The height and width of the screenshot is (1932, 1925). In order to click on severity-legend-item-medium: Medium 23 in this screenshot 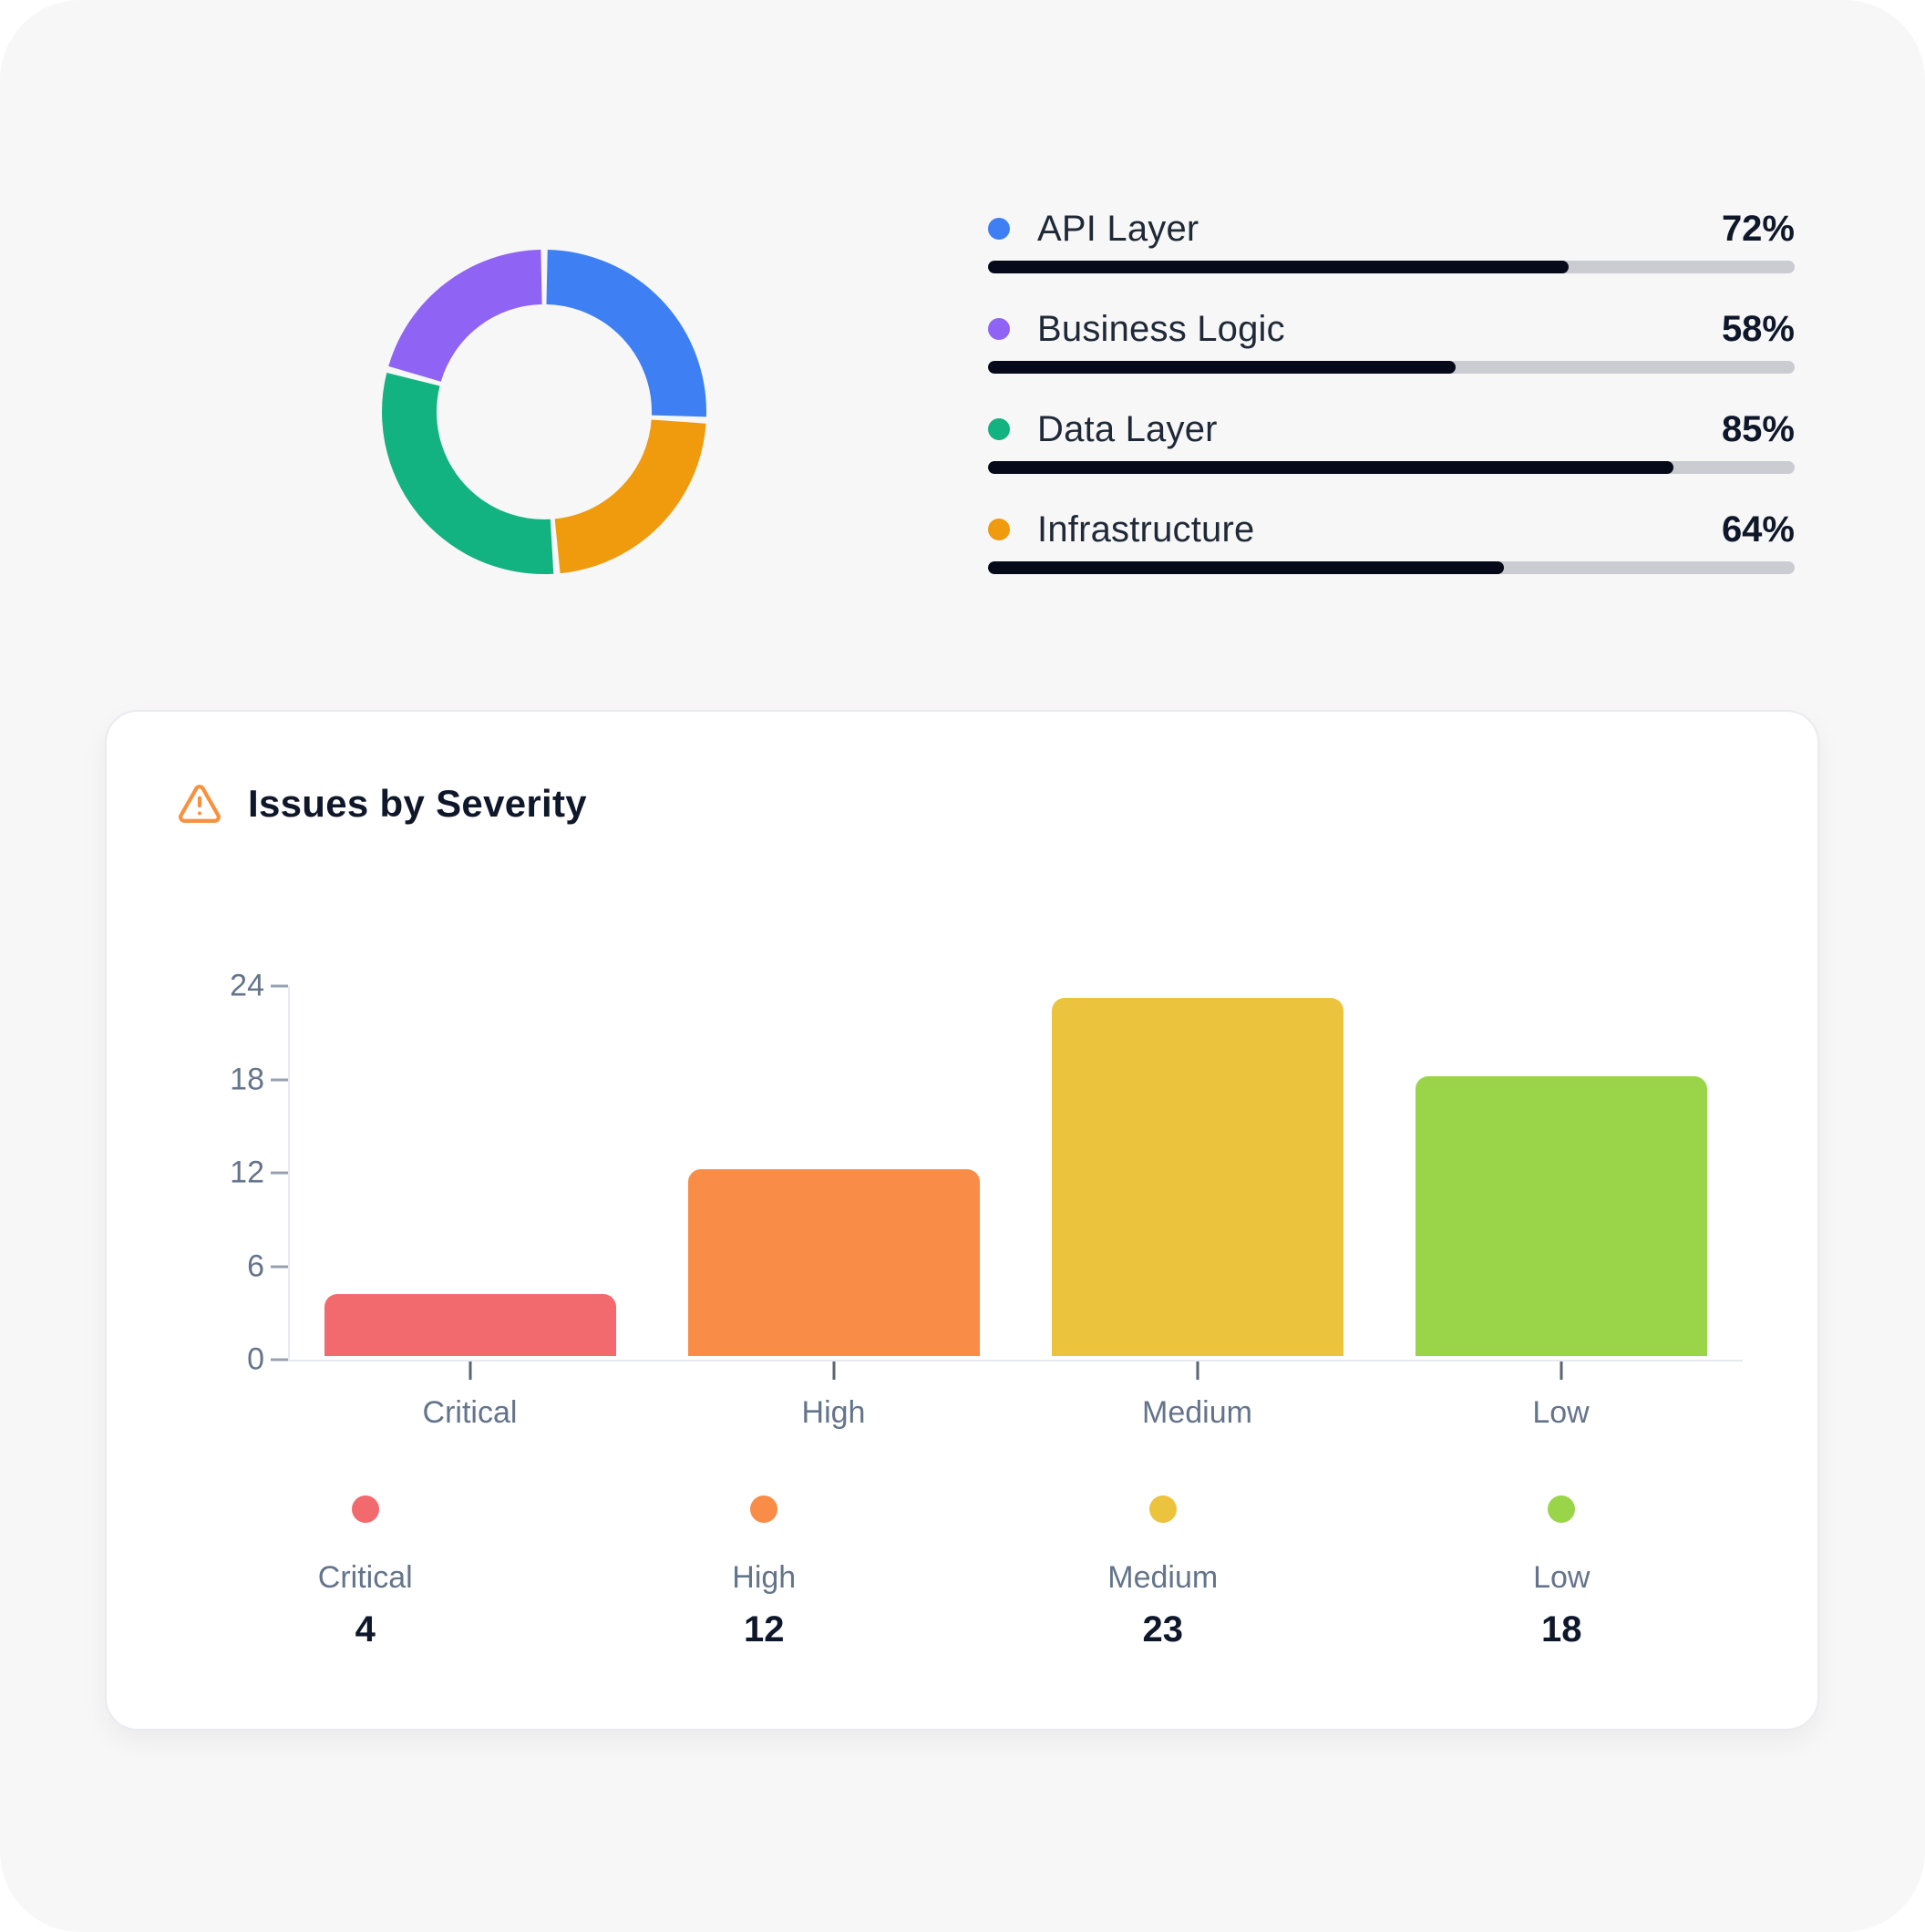, I will do `click(1163, 1572)`.